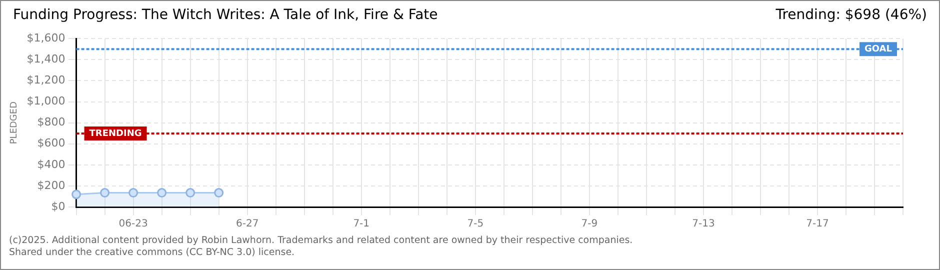 The width and height of the screenshot is (940, 270). I want to click on x-tick-label: 6-27, so click(247, 224).